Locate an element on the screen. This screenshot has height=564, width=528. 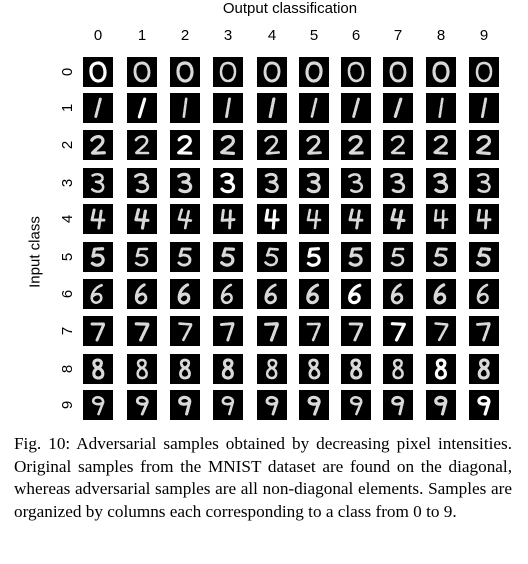
column-label: 9 is located at coordinates (484, 35).